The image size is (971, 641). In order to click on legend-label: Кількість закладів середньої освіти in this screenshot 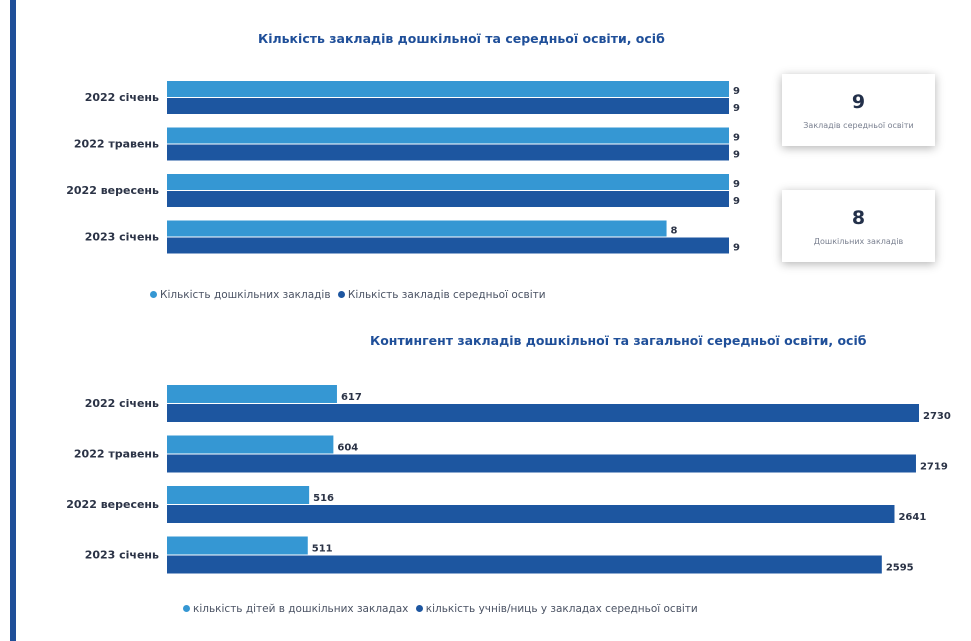, I will do `click(446, 295)`.